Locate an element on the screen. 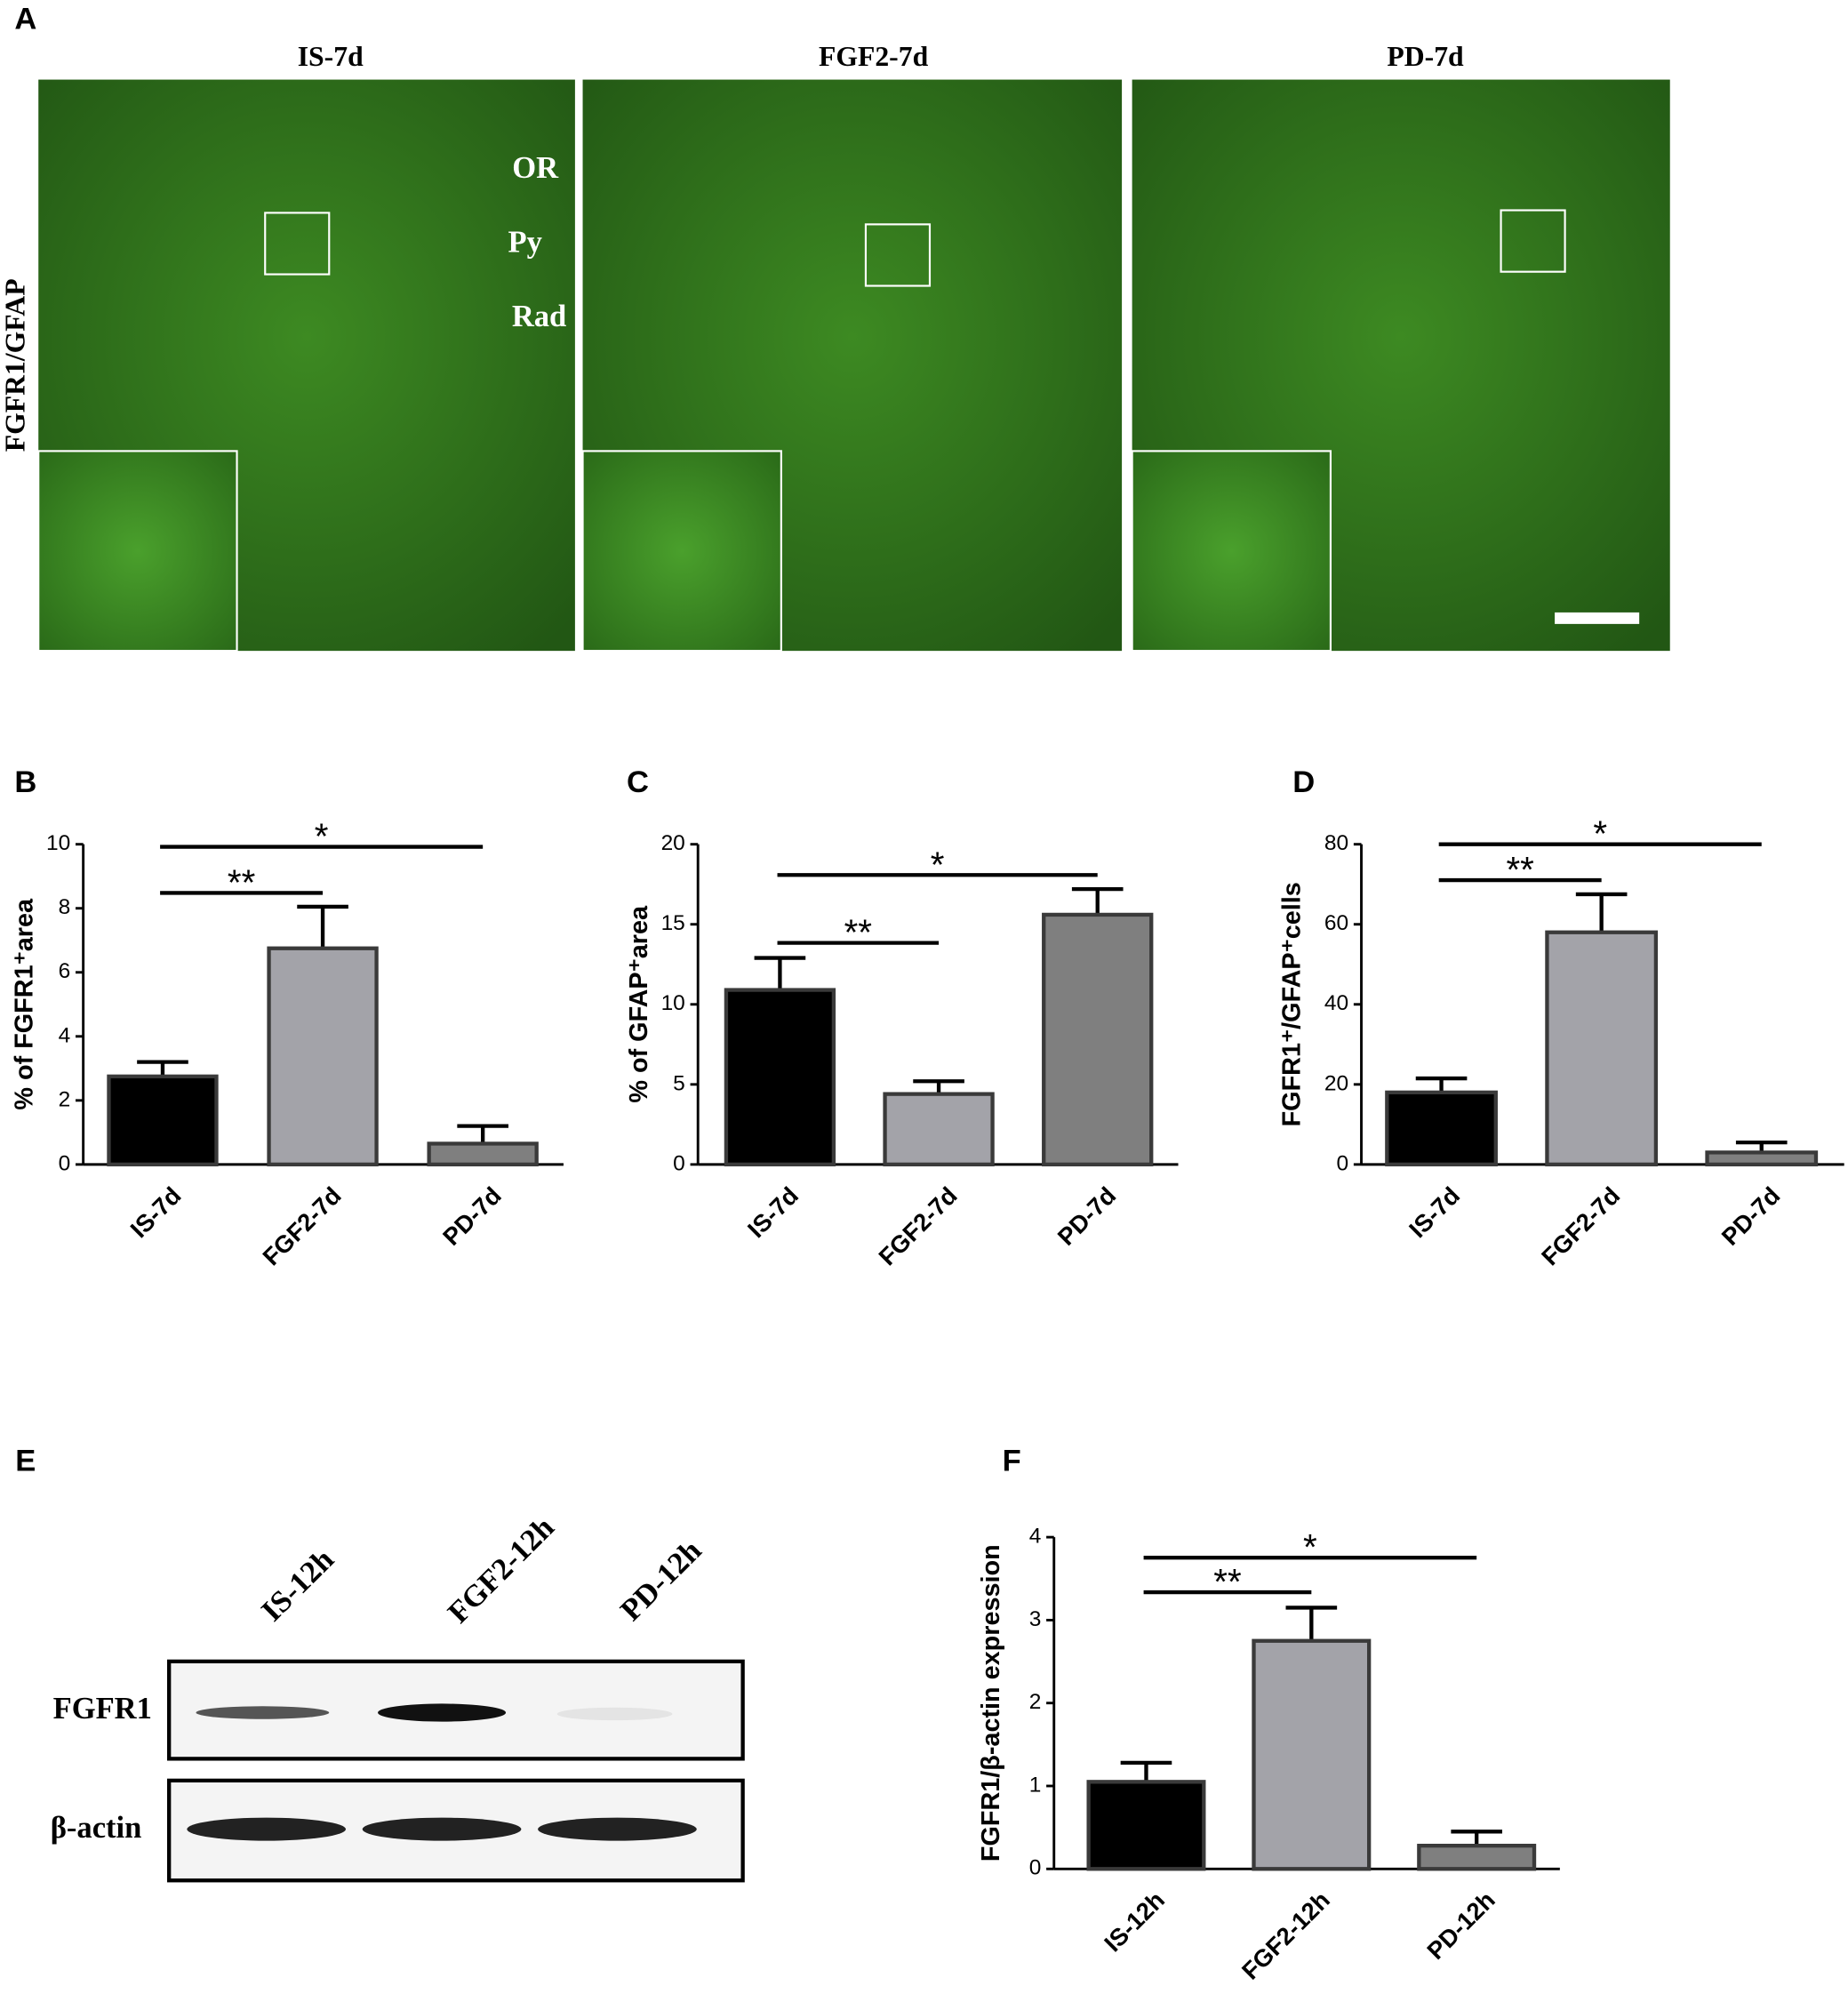  scale-bar is located at coordinates (1597, 618).